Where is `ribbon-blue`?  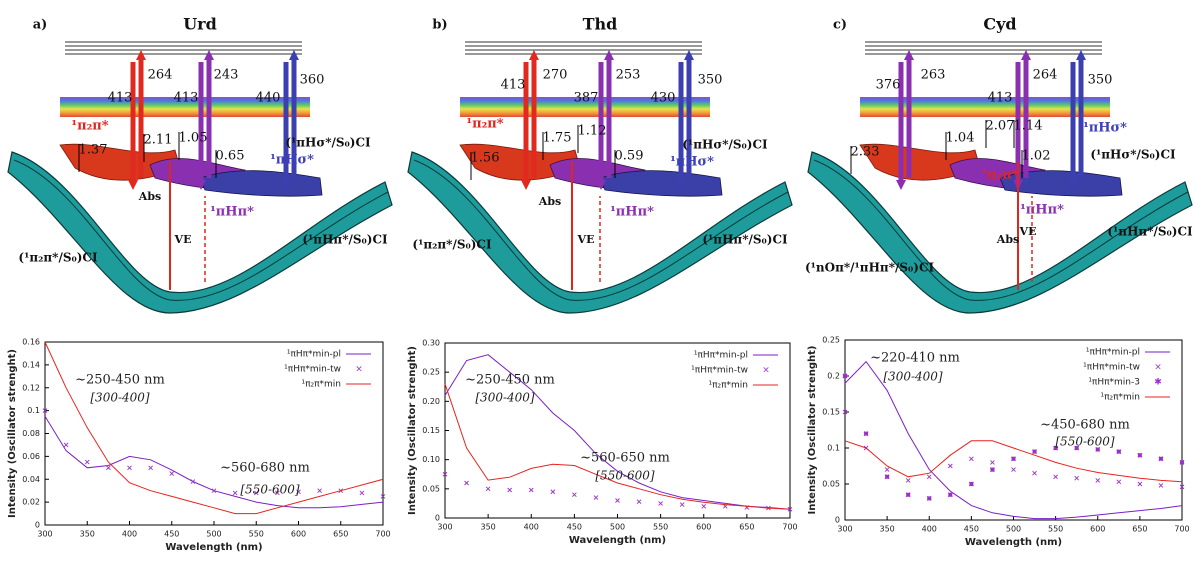 ribbon-blue is located at coordinates (261, 183).